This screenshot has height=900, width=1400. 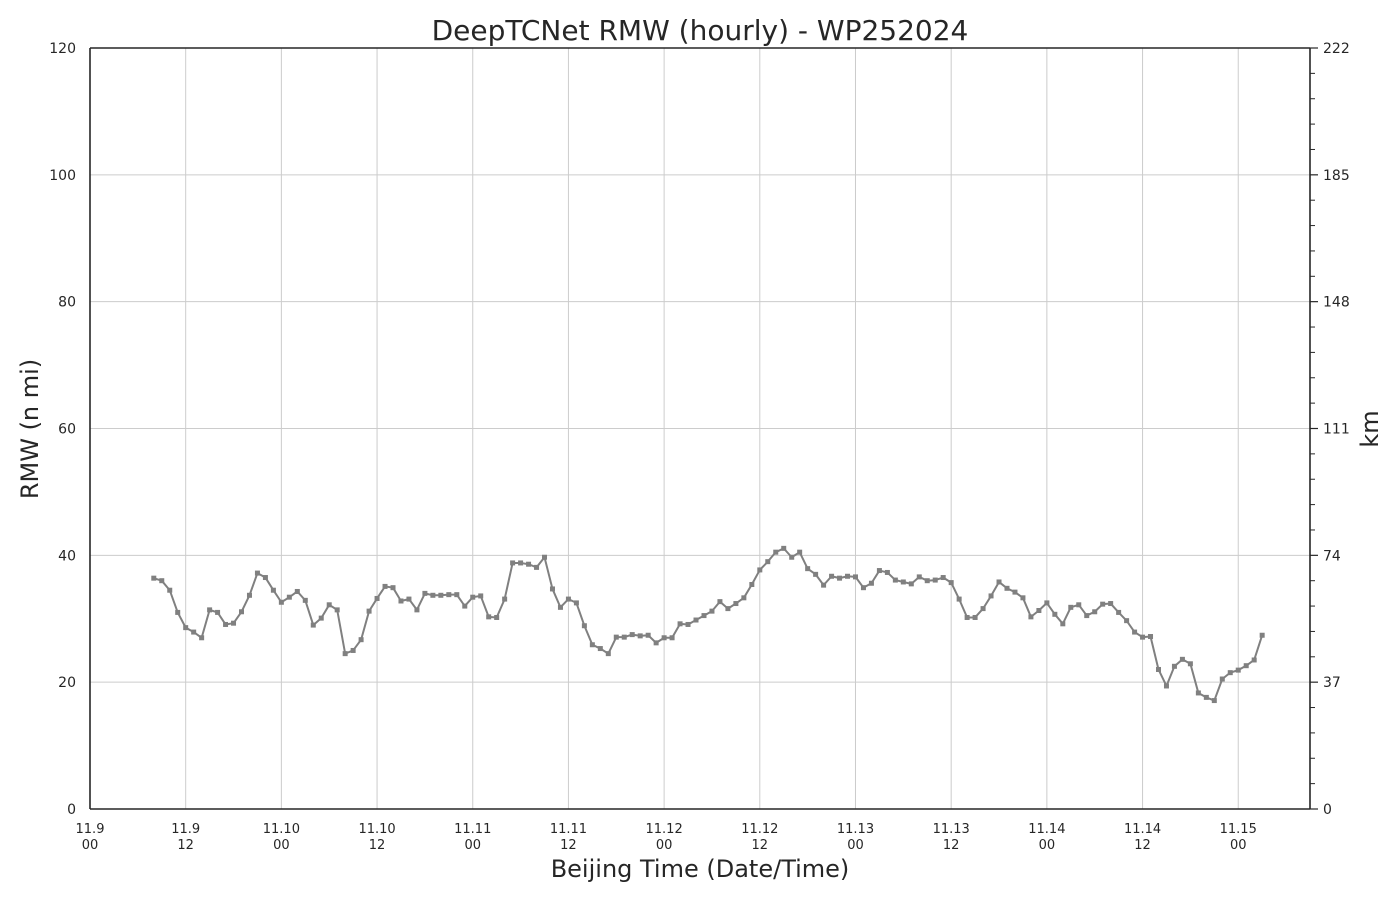 What do you see at coordinates (700, 869) in the screenshot?
I see `x-axis-label: Beijing Time (Date/Time)` at bounding box center [700, 869].